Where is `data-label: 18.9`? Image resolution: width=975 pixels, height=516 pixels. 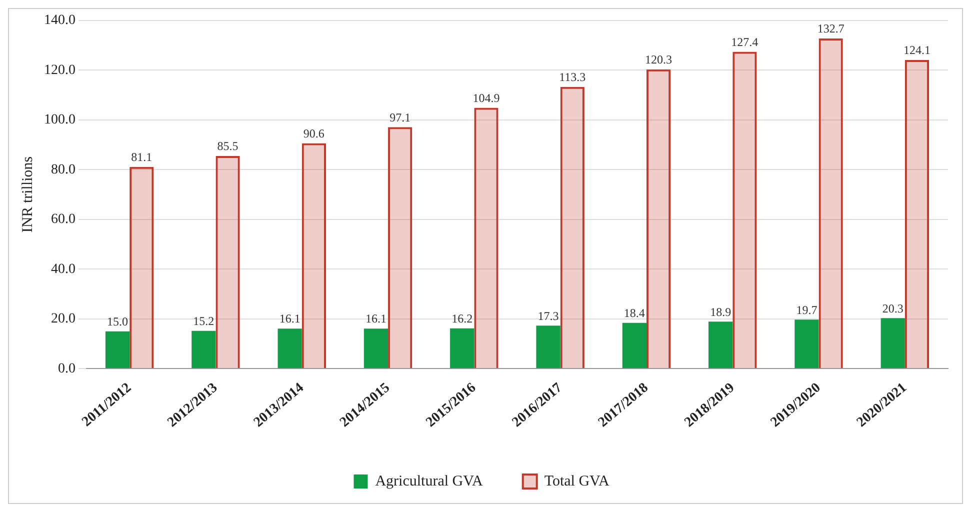 data-label: 18.9 is located at coordinates (721, 311).